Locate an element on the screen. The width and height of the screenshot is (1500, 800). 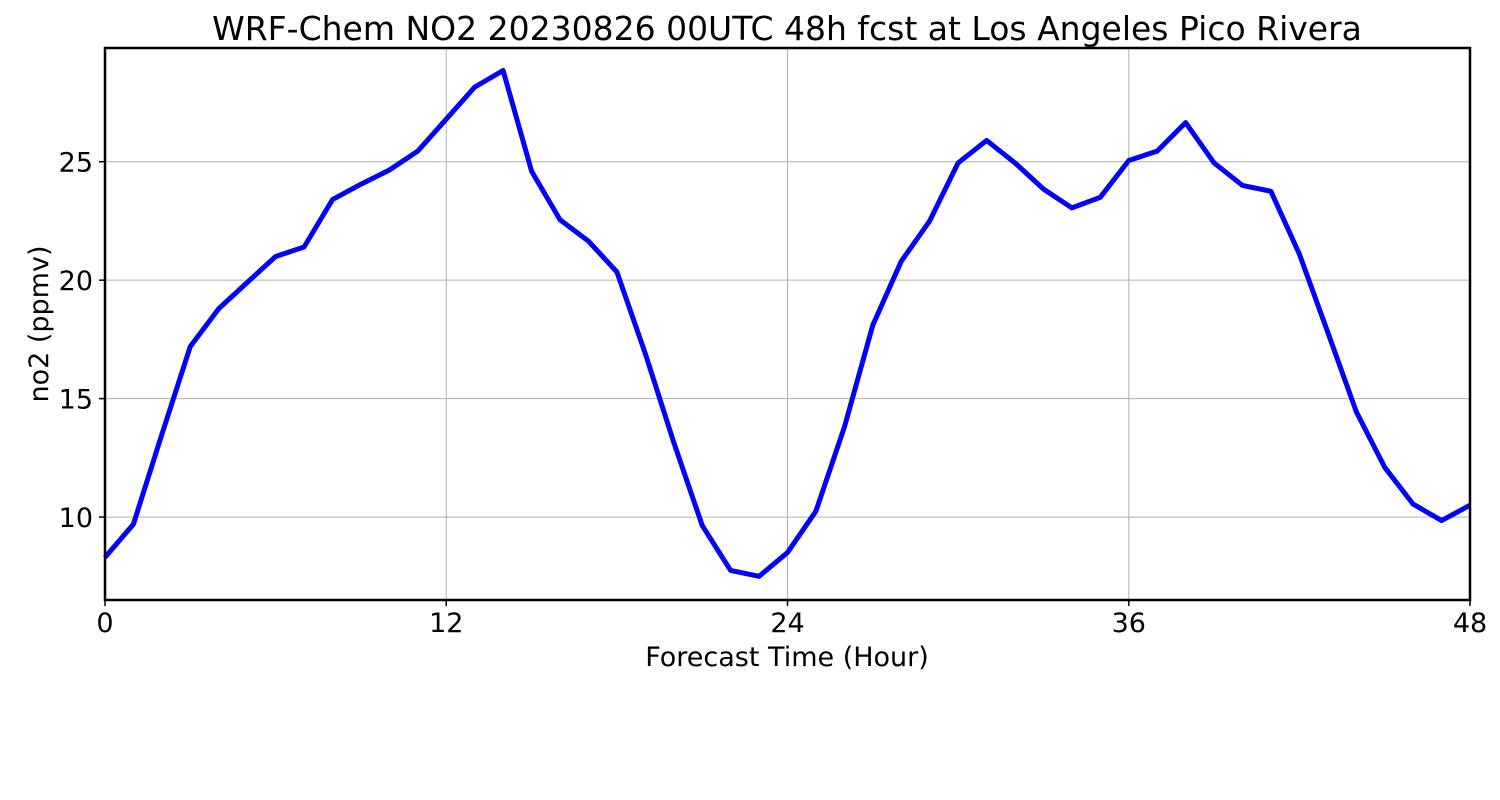
x-tick-label: 0 is located at coordinates (104, 623).